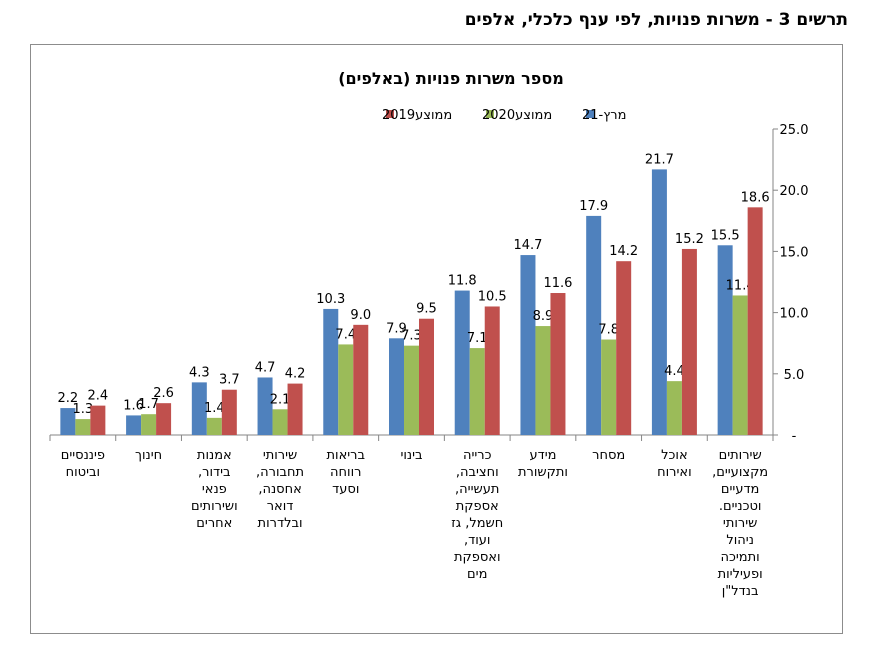 The width and height of the screenshot is (870, 652). I want to click on data-label-10-series-0: 2.4, so click(98, 396).